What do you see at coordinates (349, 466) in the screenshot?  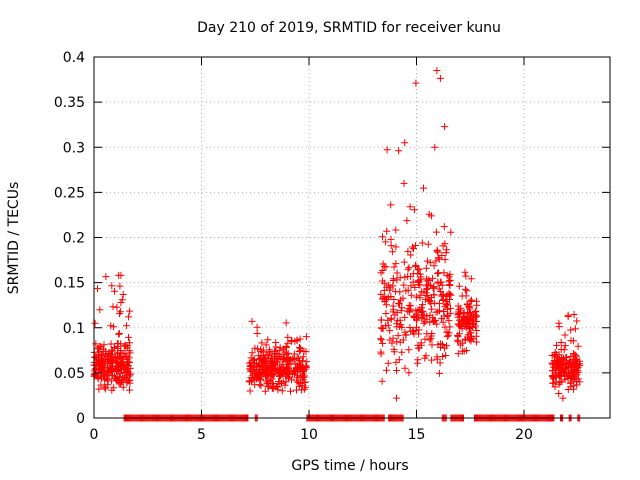 I see `x-axis-label: GPS time / hours` at bounding box center [349, 466].